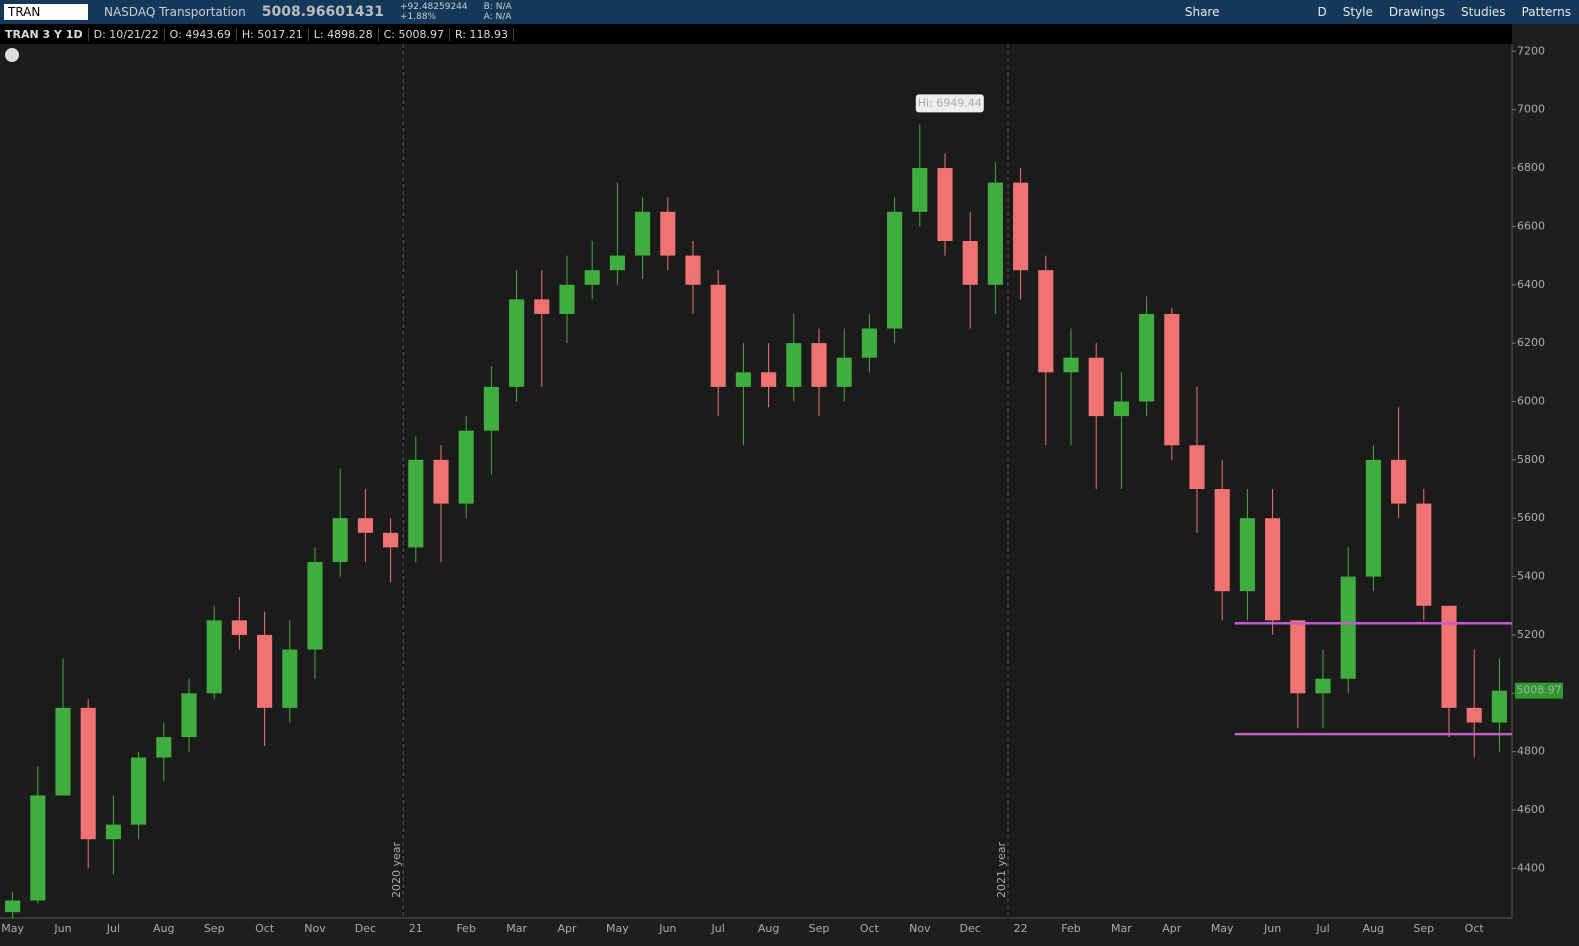 This screenshot has height=946, width=1579. Describe the element at coordinates (433, 7) in the screenshot. I see `change-abs: +92.48259244` at that location.